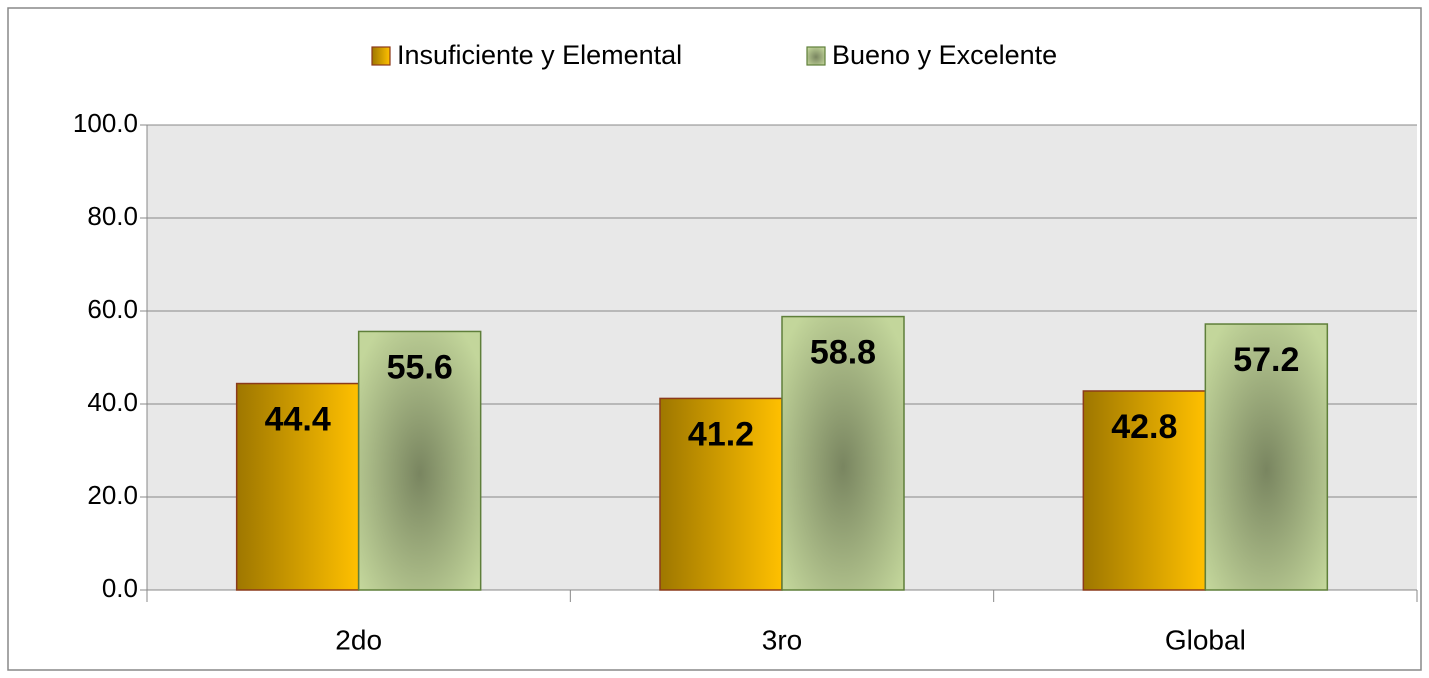 The height and width of the screenshot is (678, 1429). I want to click on legend-label: Insuficiente y Elemental, so click(539, 55).